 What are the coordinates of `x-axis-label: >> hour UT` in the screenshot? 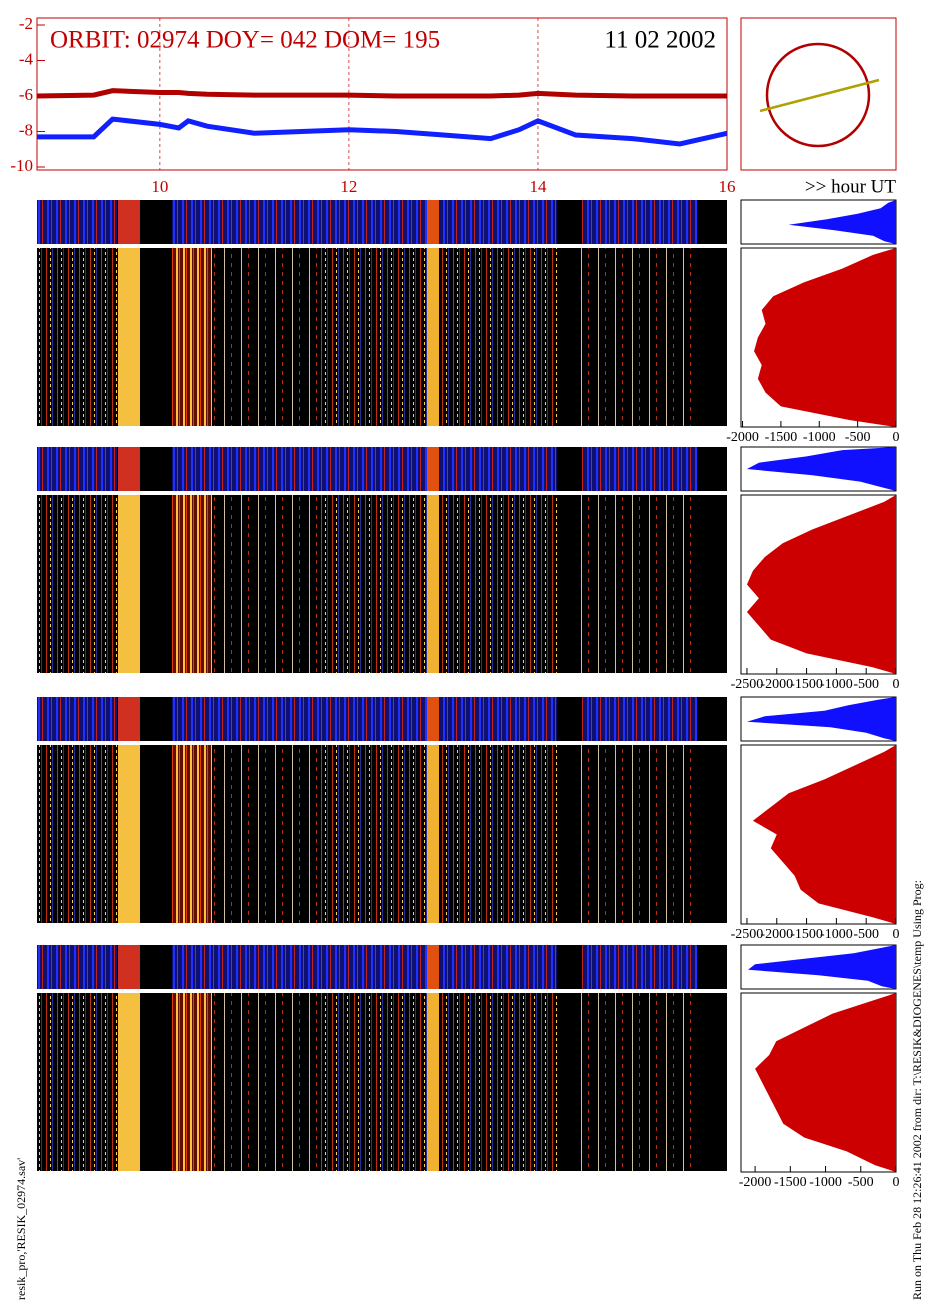 It's located at (850, 186).